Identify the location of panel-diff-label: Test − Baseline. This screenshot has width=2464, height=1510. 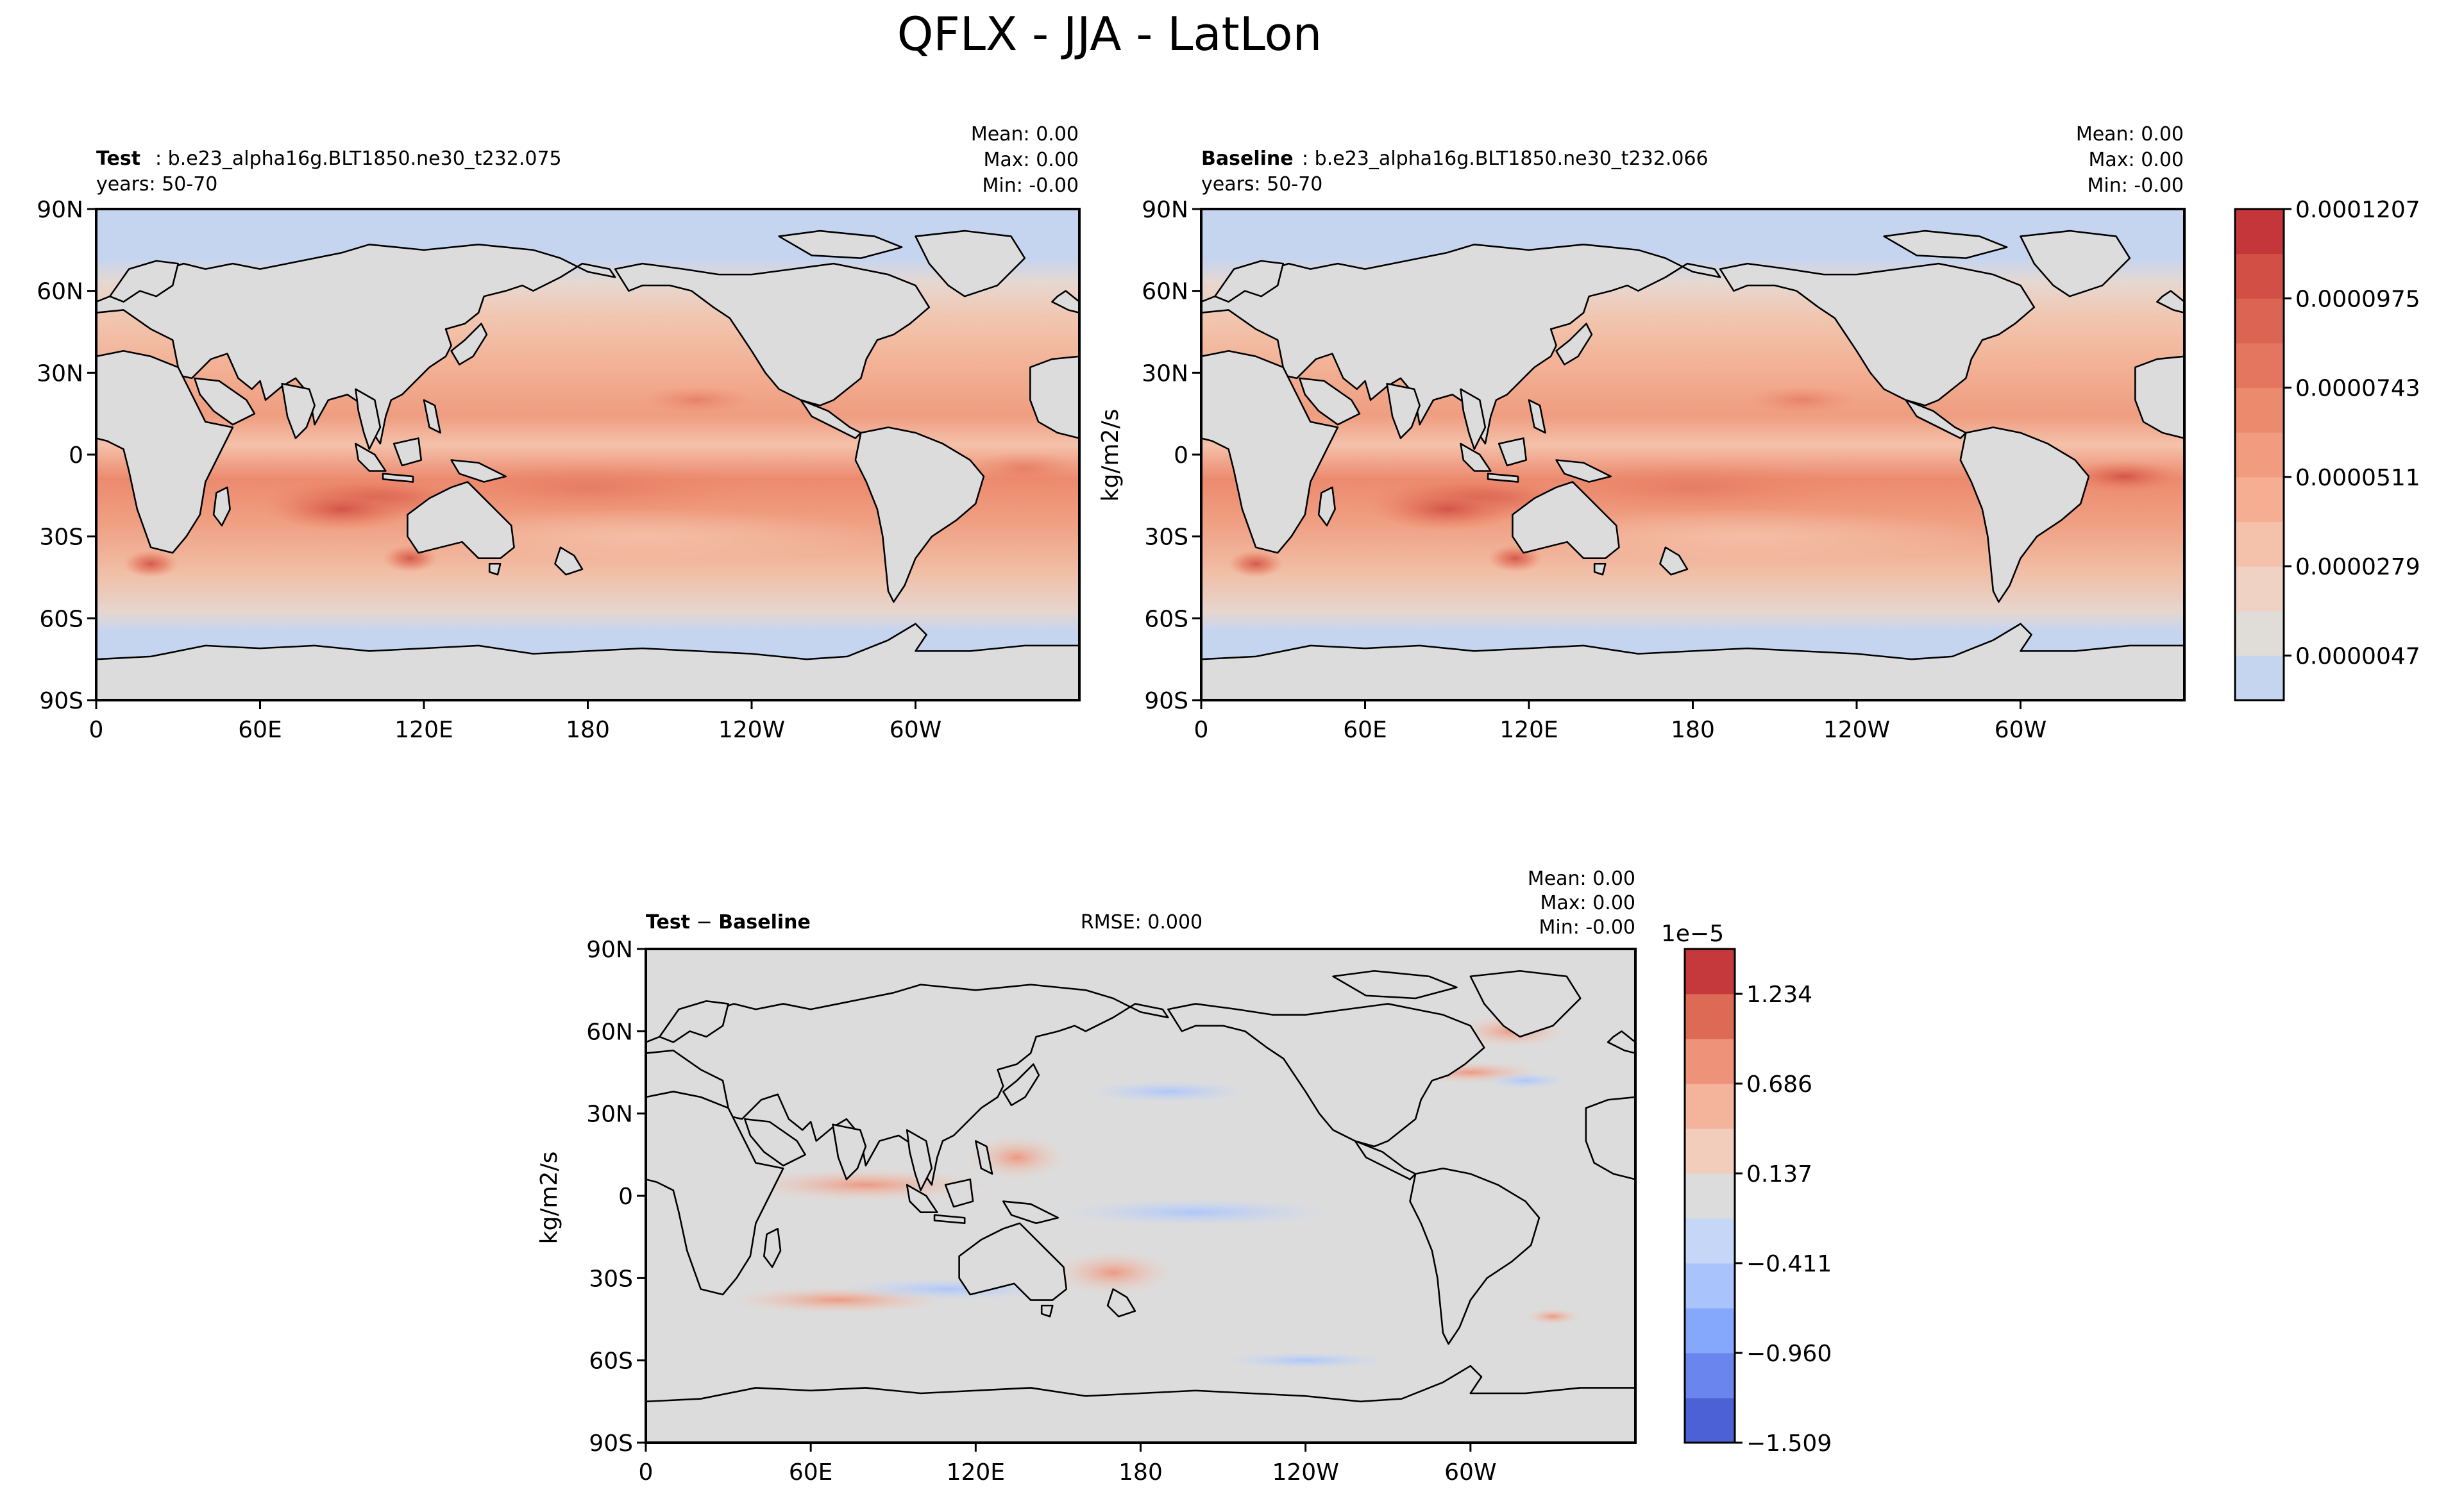
(728, 923).